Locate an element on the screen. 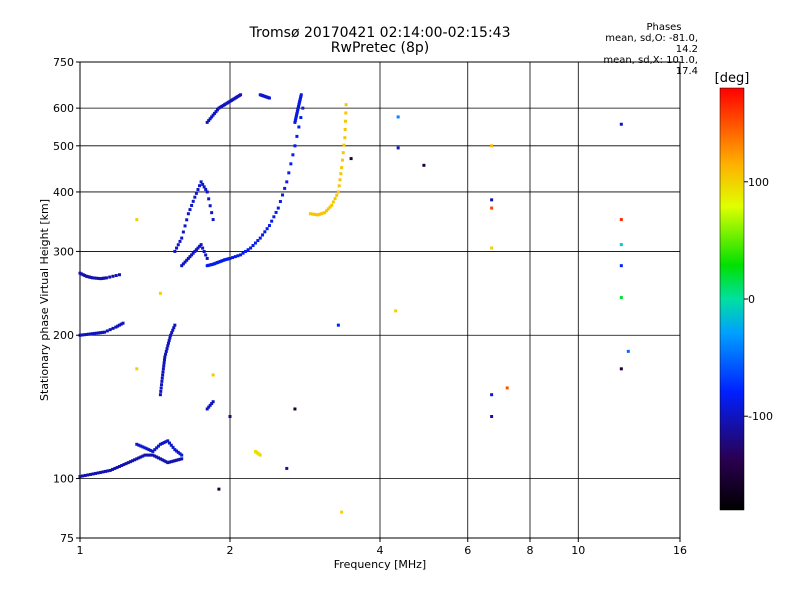 The width and height of the screenshot is (800, 600). x-tick-label: 10 is located at coordinates (578, 550).